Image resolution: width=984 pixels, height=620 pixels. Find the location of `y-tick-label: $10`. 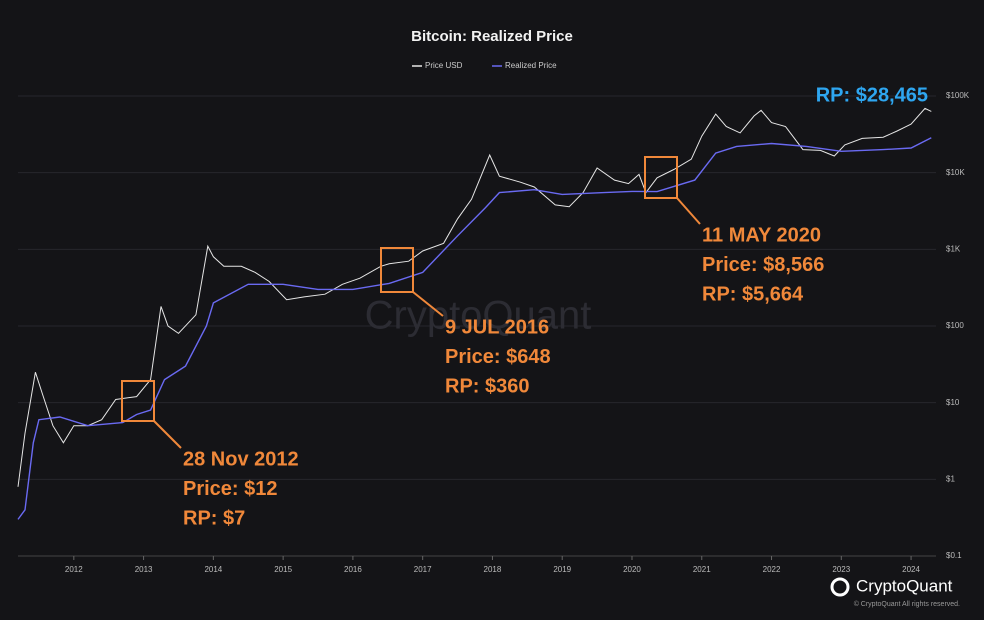

y-tick-label: $10 is located at coordinates (953, 402).